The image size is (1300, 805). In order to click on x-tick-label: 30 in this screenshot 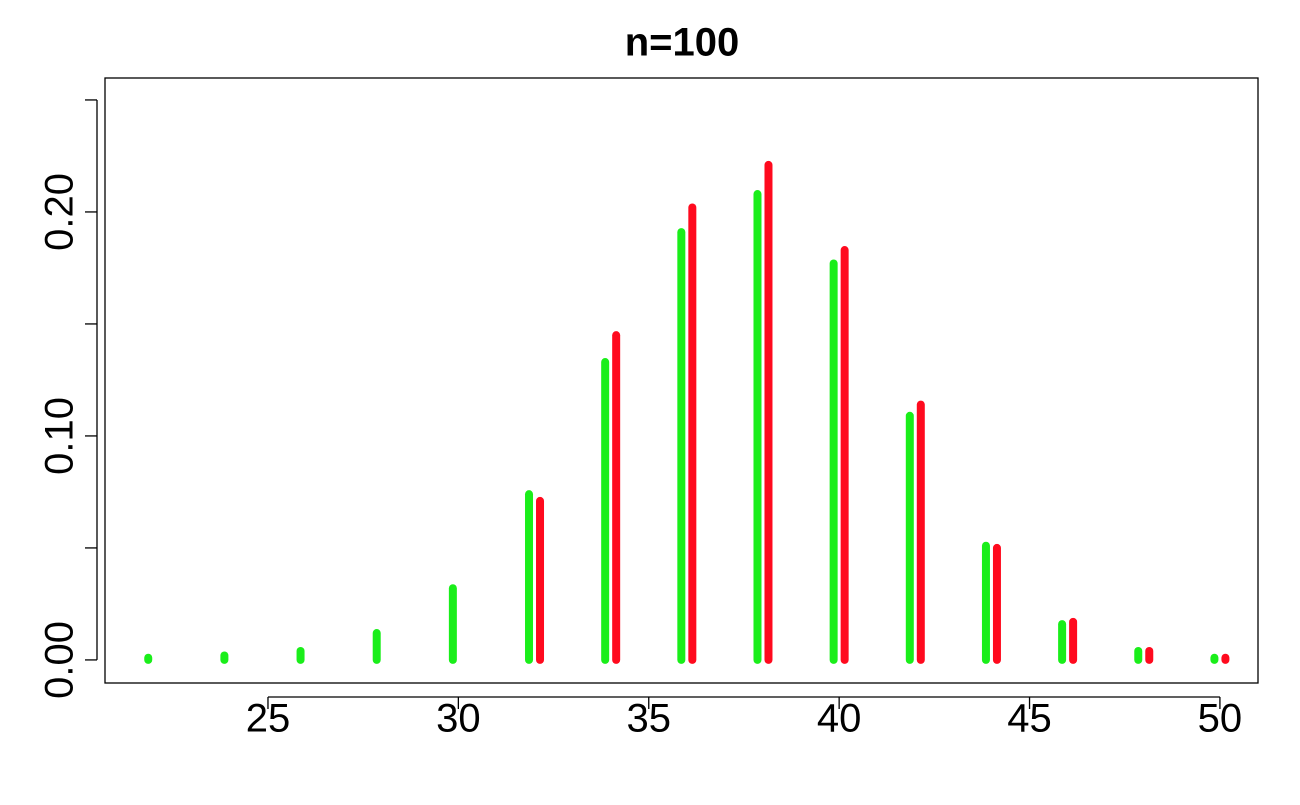, I will do `click(458, 719)`.